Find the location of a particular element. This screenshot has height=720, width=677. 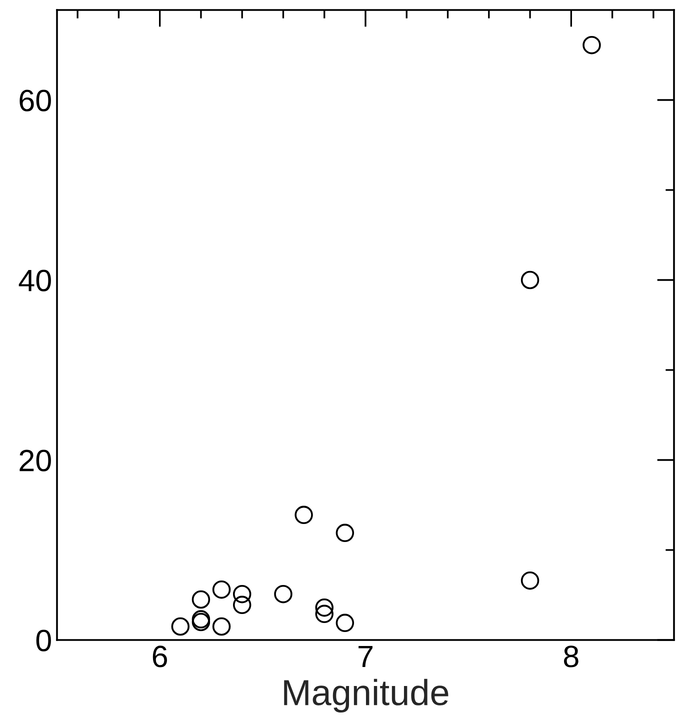

x-tick-label: 7 is located at coordinates (365, 657).